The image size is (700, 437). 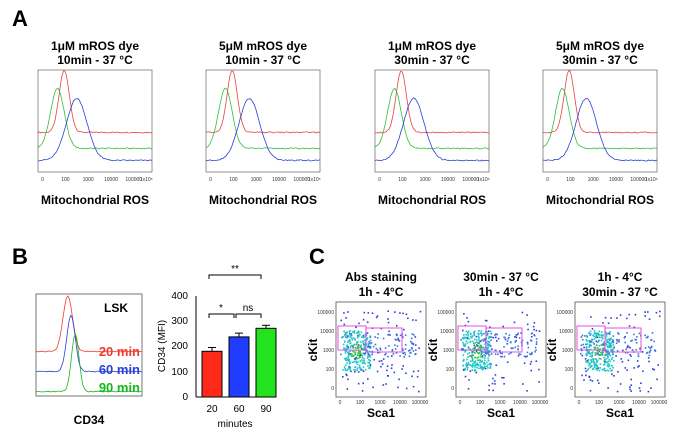 What do you see at coordinates (600, 102) in the screenshot?
I see `red-curve` at bounding box center [600, 102].